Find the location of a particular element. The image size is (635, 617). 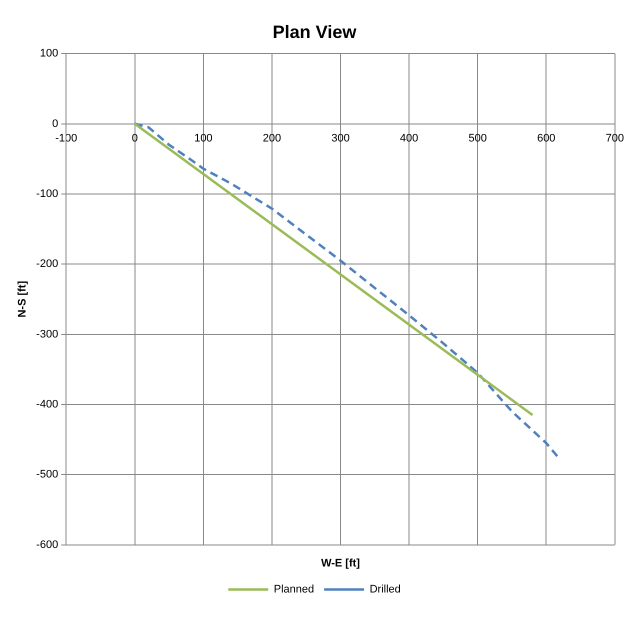

y-tick-label: -400 is located at coordinates (47, 404).